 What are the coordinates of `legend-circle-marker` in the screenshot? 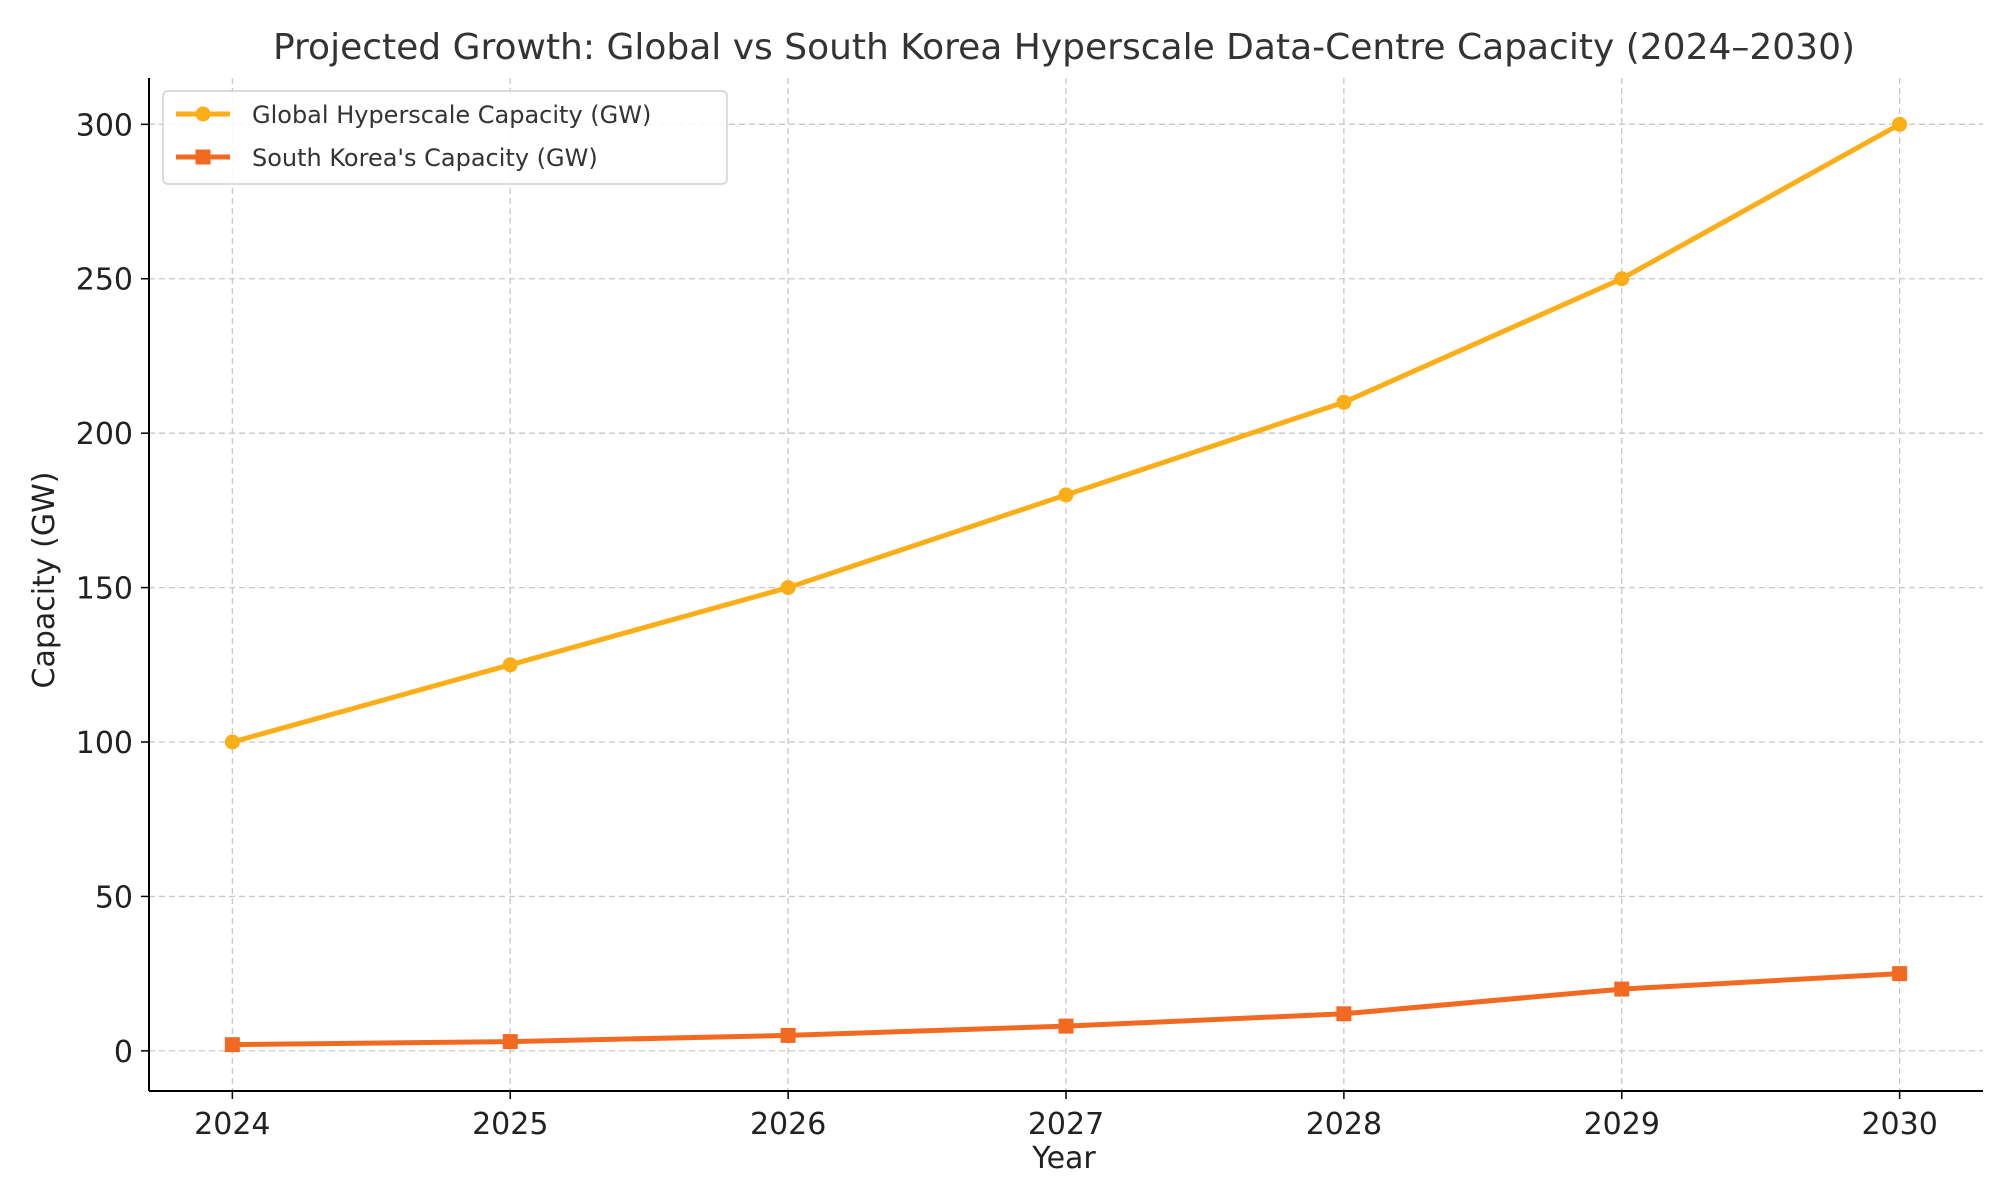 It's located at (203, 114).